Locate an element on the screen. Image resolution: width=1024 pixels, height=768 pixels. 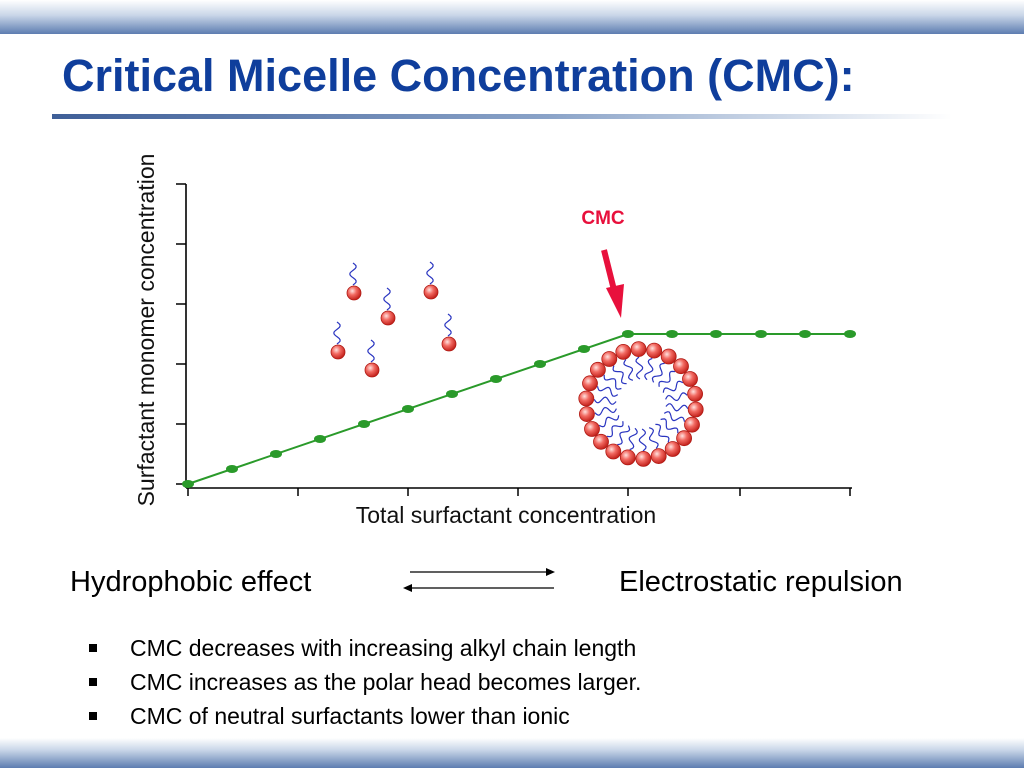
electrostatic-repulsion-label: Electrostatic repulsion is located at coordinates (761, 582).